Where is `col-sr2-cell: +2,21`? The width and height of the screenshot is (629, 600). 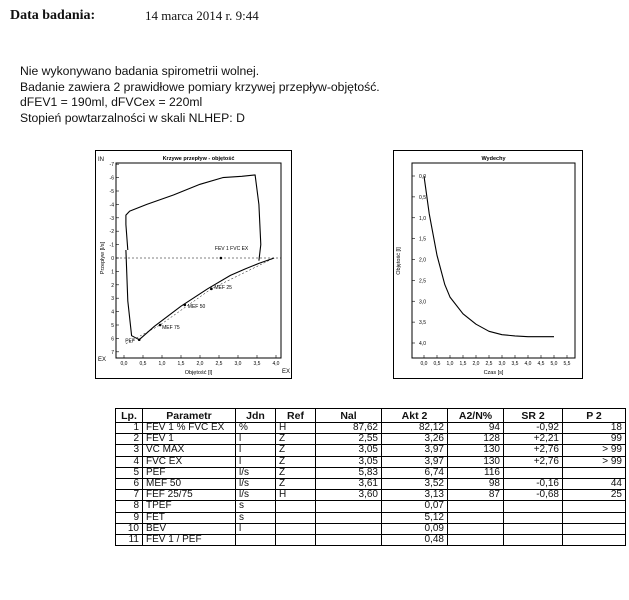 col-sr2-cell: +2,21 is located at coordinates (533, 439).